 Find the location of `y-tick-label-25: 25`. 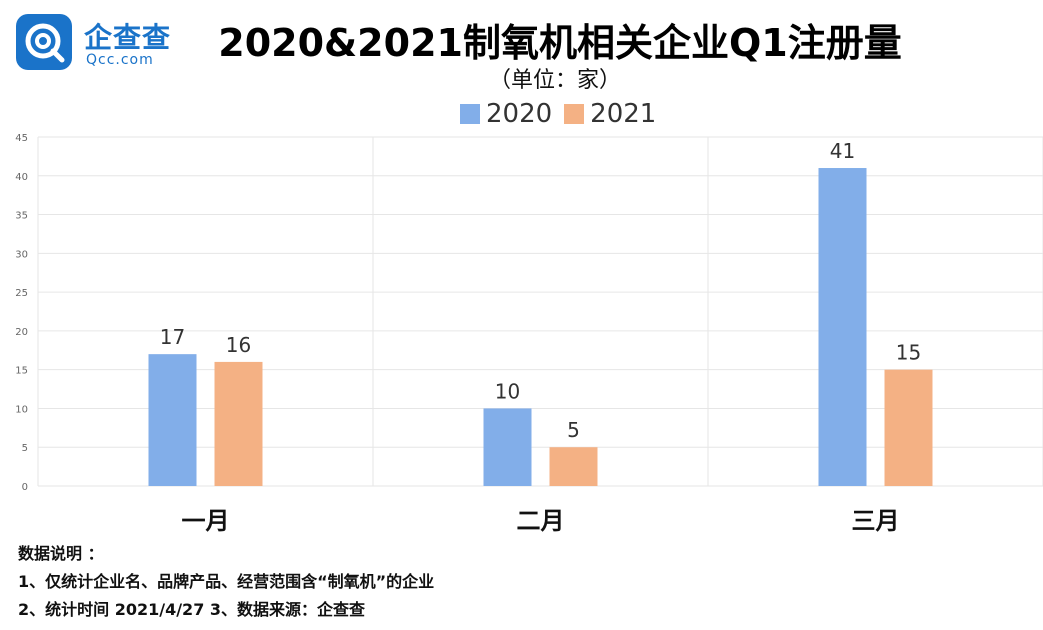

y-tick-label-25: 25 is located at coordinates (21, 293).